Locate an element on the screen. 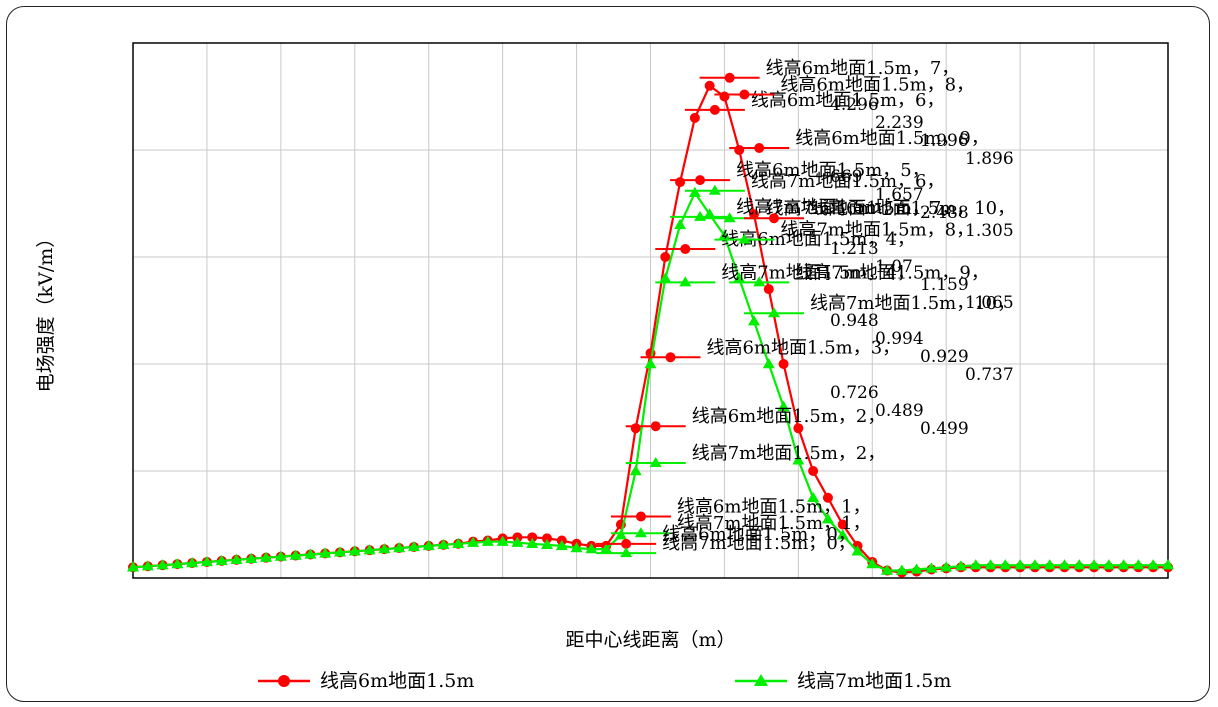 Image resolution: width=1218 pixels, height=707 pixels. value-label: 0.929 is located at coordinates (944, 357).